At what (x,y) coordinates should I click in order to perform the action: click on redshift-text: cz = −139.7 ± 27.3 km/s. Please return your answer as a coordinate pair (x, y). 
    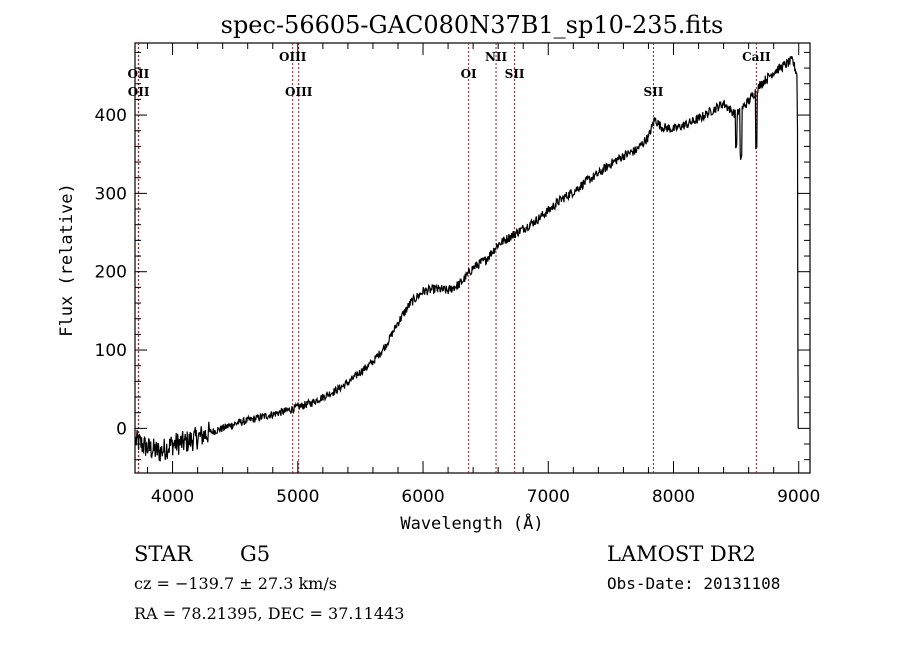
    Looking at the image, I should click on (235, 583).